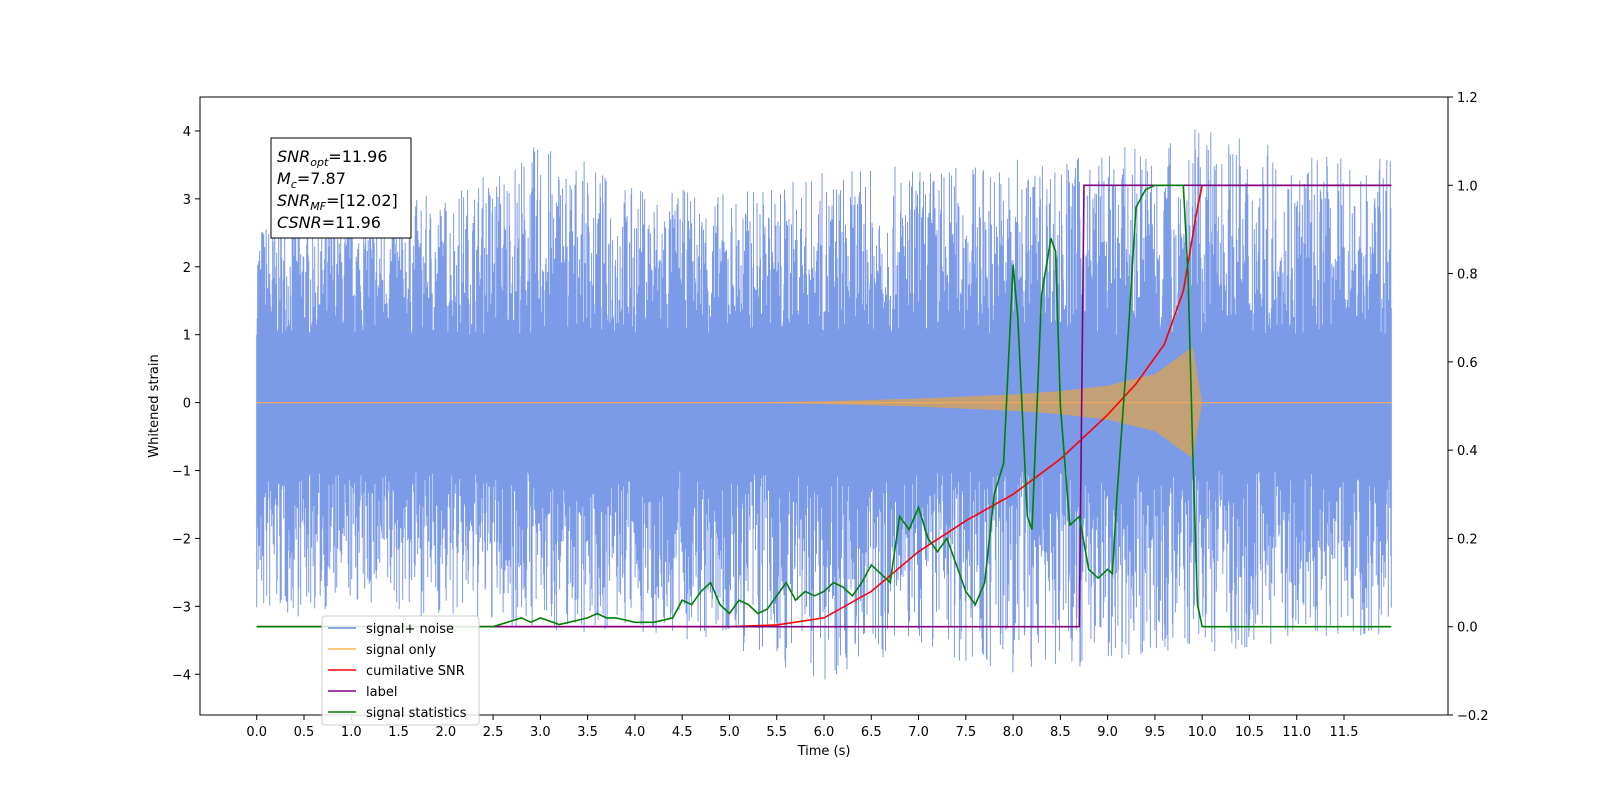  Describe the element at coordinates (181, 472) in the screenshot. I see `y-tick-label: −1` at that location.